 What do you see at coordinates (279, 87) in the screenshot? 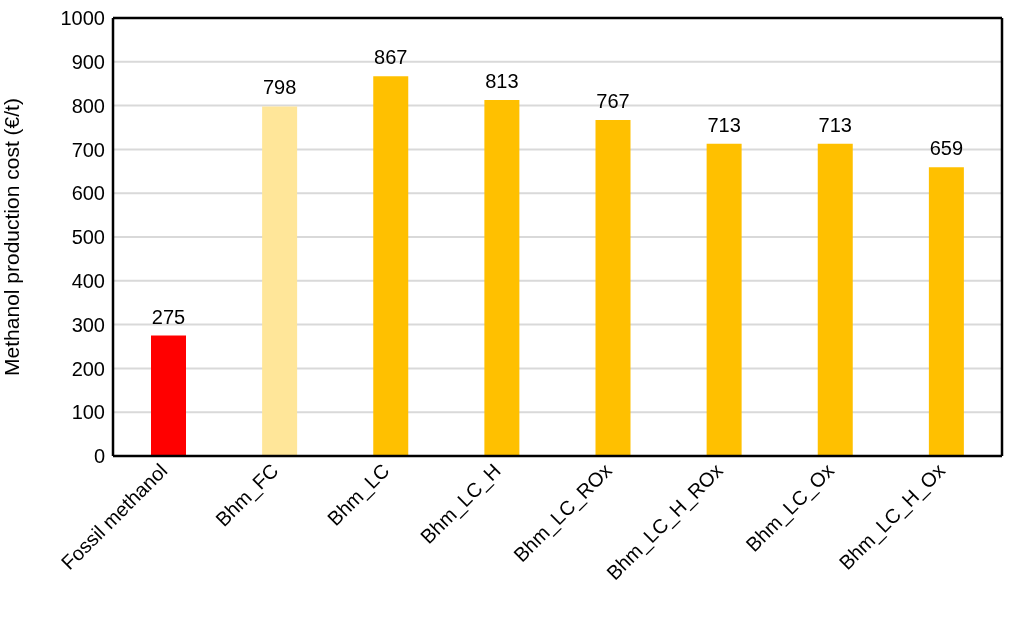
I see `data-label: 798` at bounding box center [279, 87].